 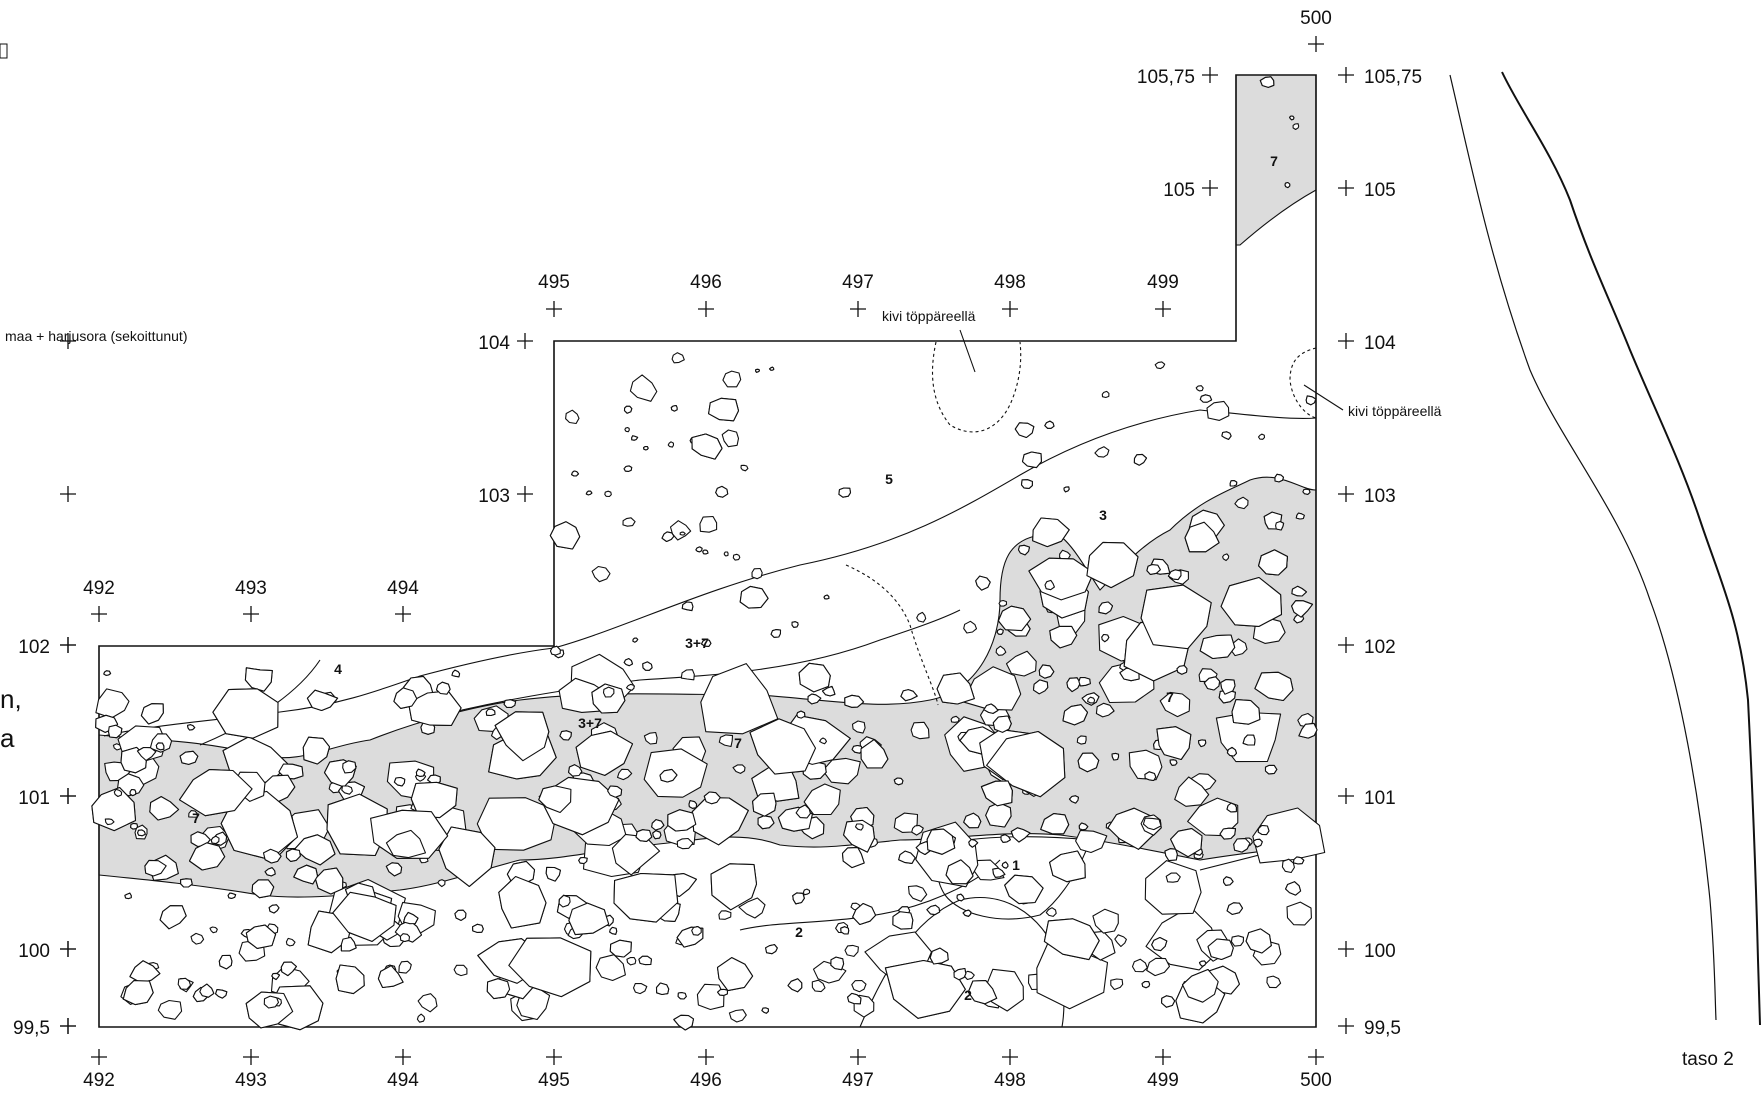 What do you see at coordinates (706, 282) in the screenshot?
I see `tick-up-496: 496` at bounding box center [706, 282].